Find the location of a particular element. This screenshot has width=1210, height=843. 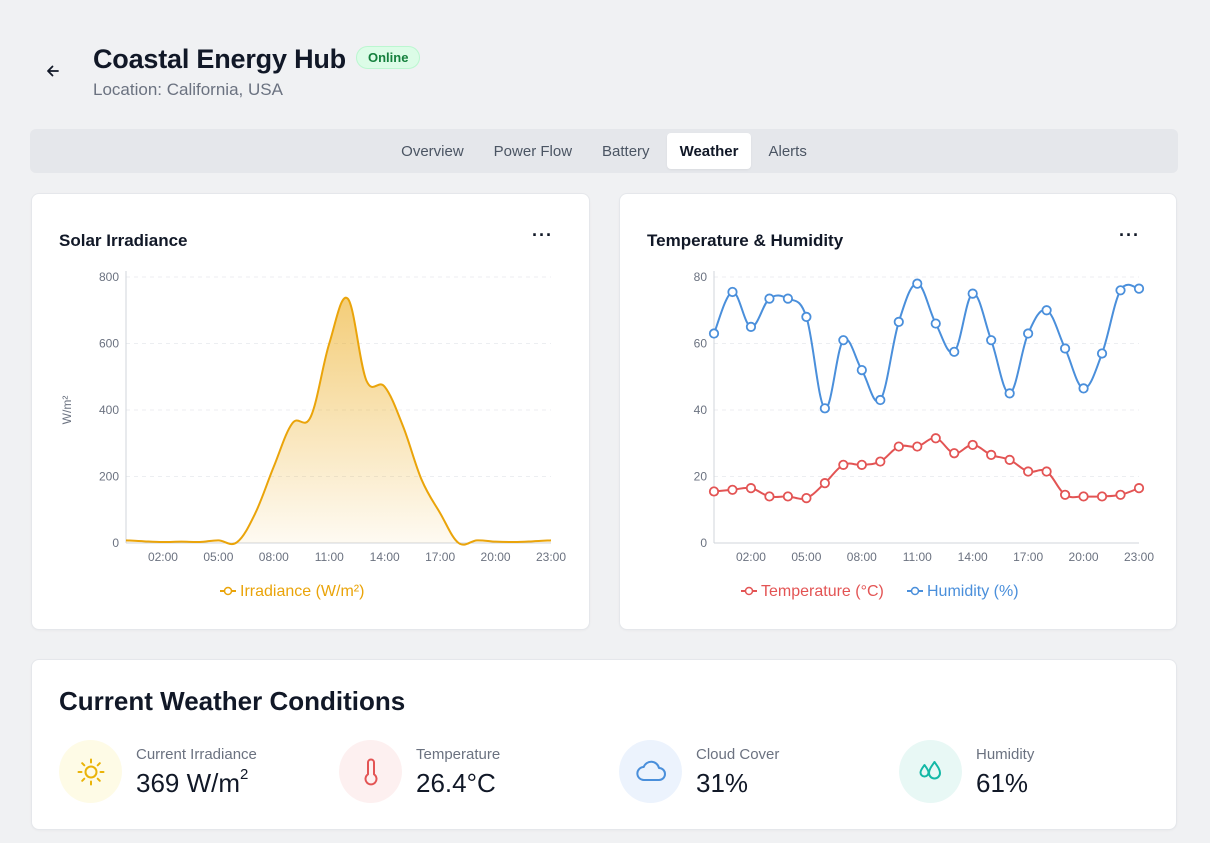

legend-label: Humidity (%) is located at coordinates (973, 591).